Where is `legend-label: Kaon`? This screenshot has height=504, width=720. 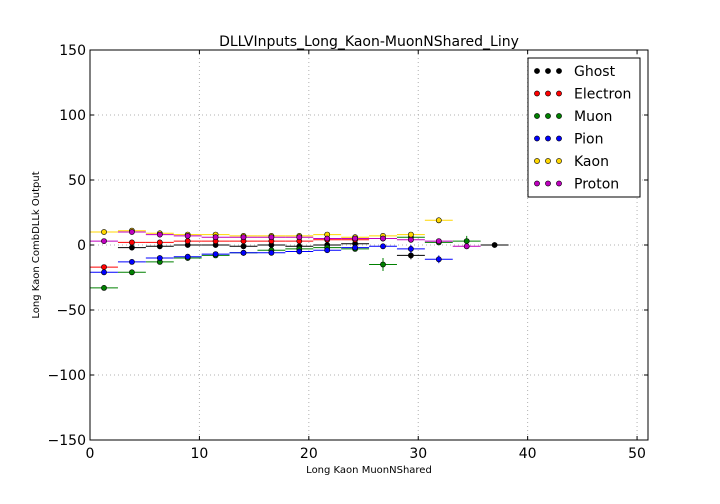
legend-label: Kaon is located at coordinates (591, 162).